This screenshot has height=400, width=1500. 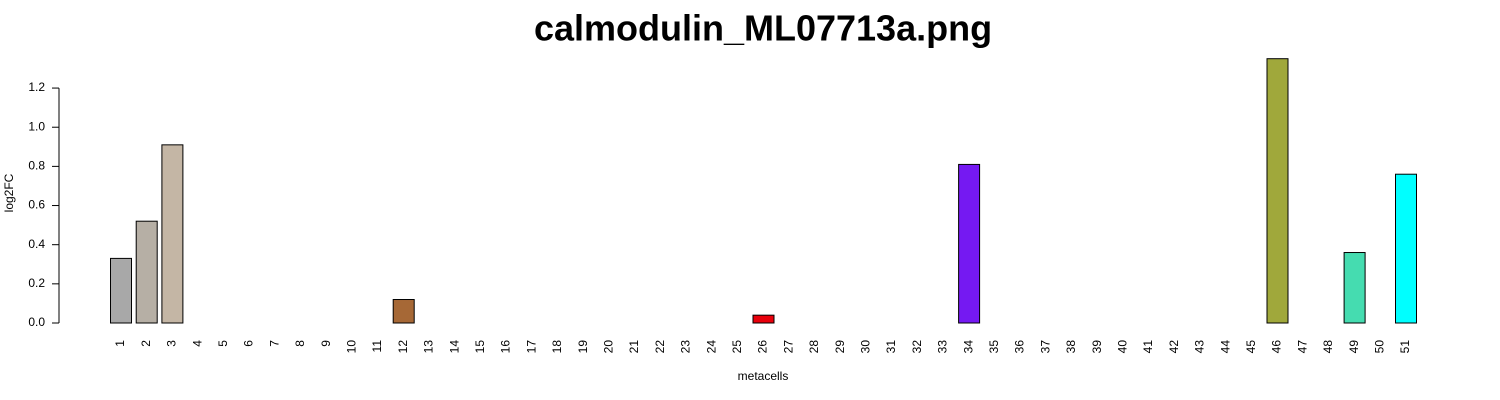 I want to click on x-tick-label: 43, so click(x=1200, y=347).